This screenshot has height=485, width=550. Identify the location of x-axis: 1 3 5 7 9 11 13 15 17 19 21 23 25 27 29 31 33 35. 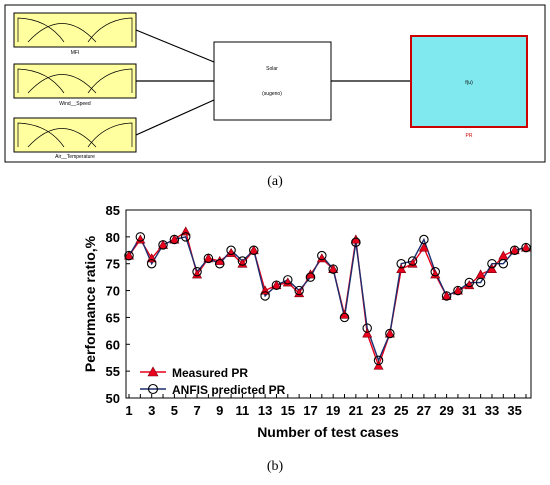
(326, 406).